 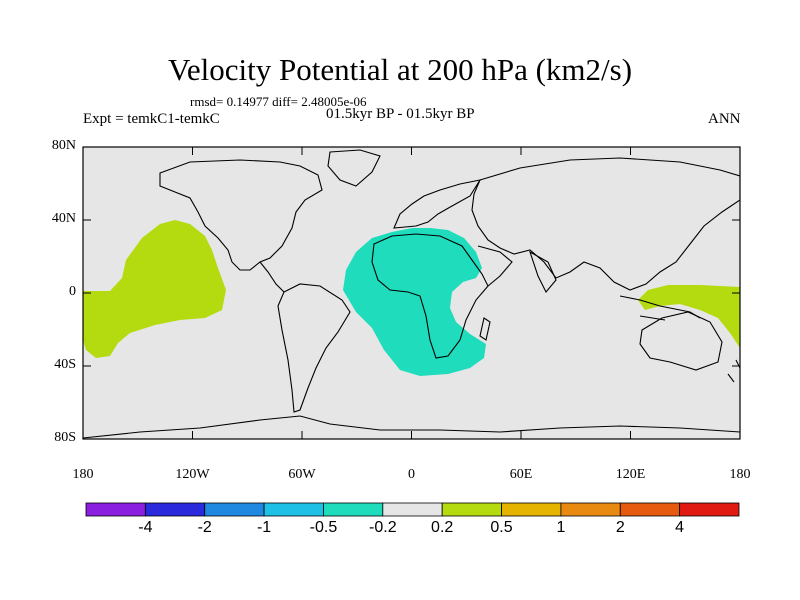 What do you see at coordinates (192, 474) in the screenshot?
I see `lon-tick-label: 120W` at bounding box center [192, 474].